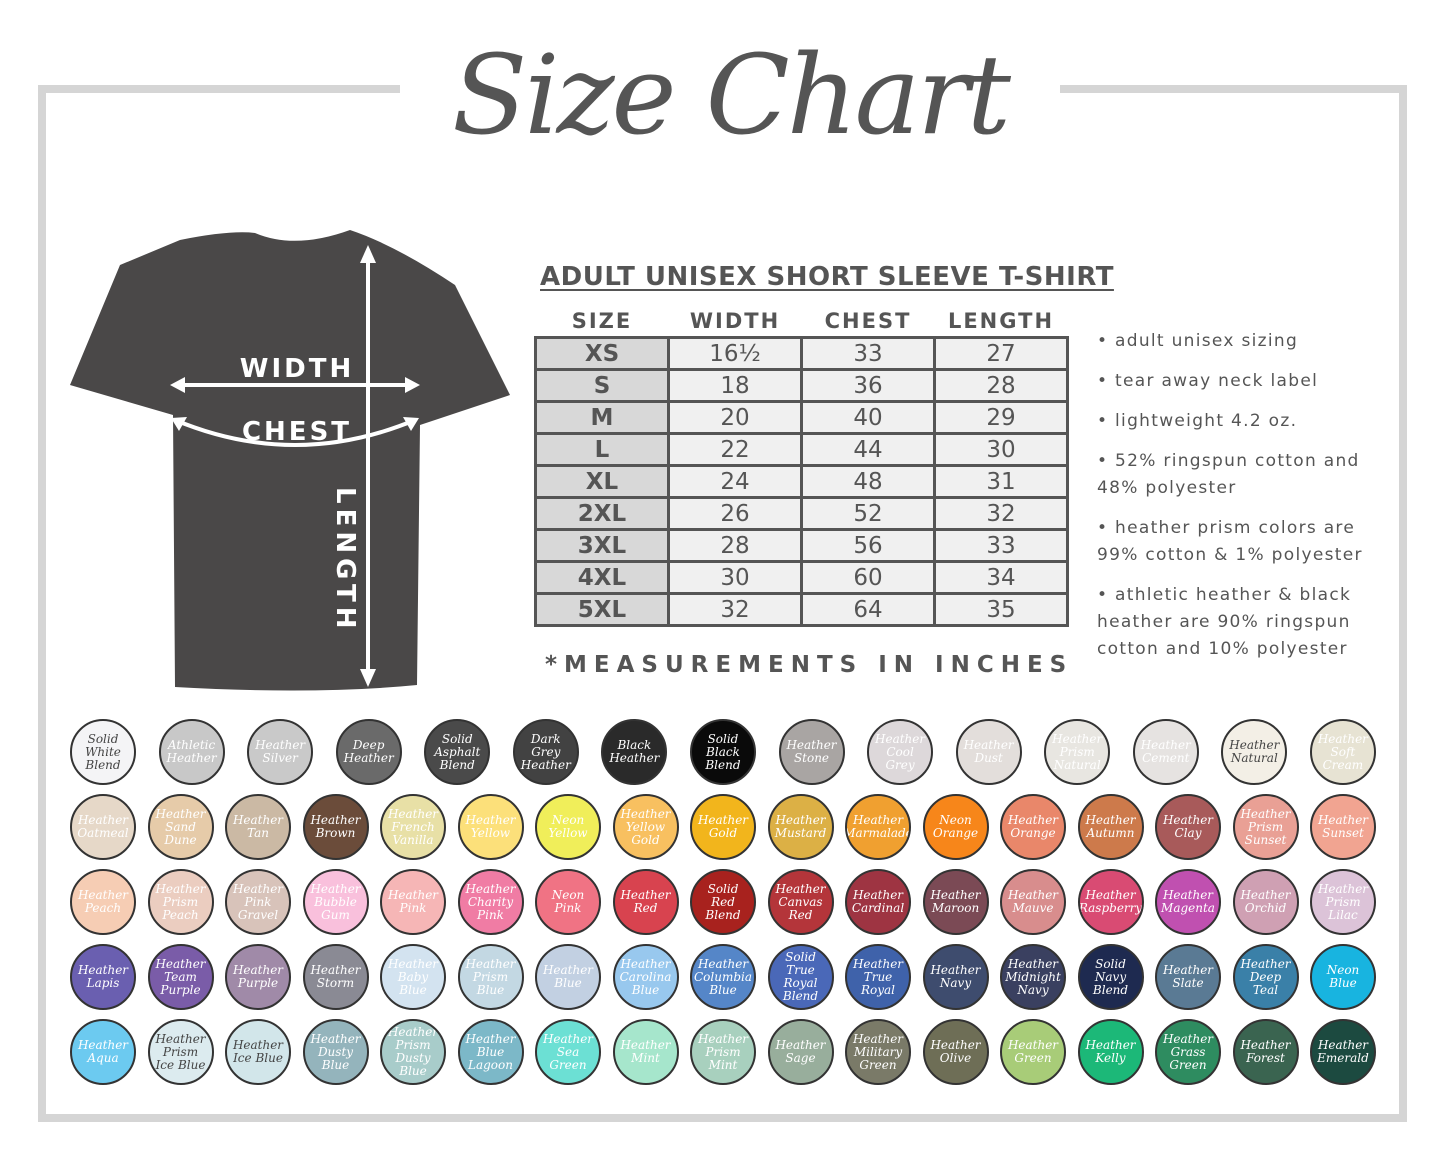 The height and width of the screenshot is (1156, 1445). I want to click on measurement-cell: 29, so click(1001, 417).